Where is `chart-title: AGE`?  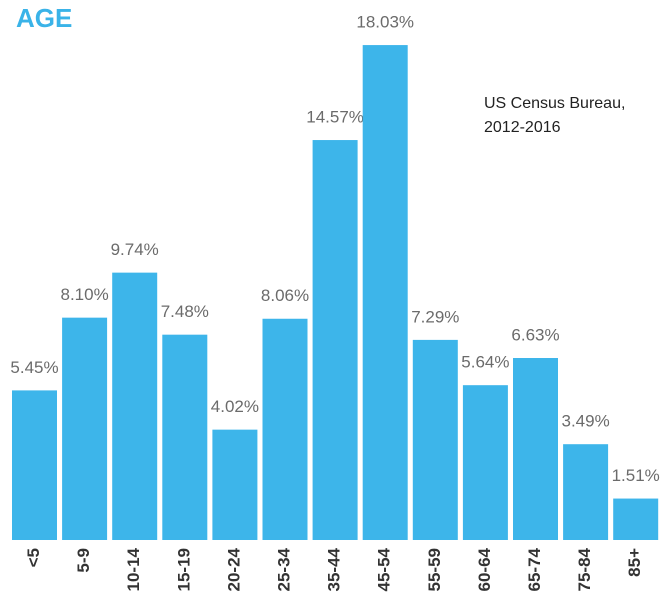 chart-title: AGE is located at coordinates (44, 18).